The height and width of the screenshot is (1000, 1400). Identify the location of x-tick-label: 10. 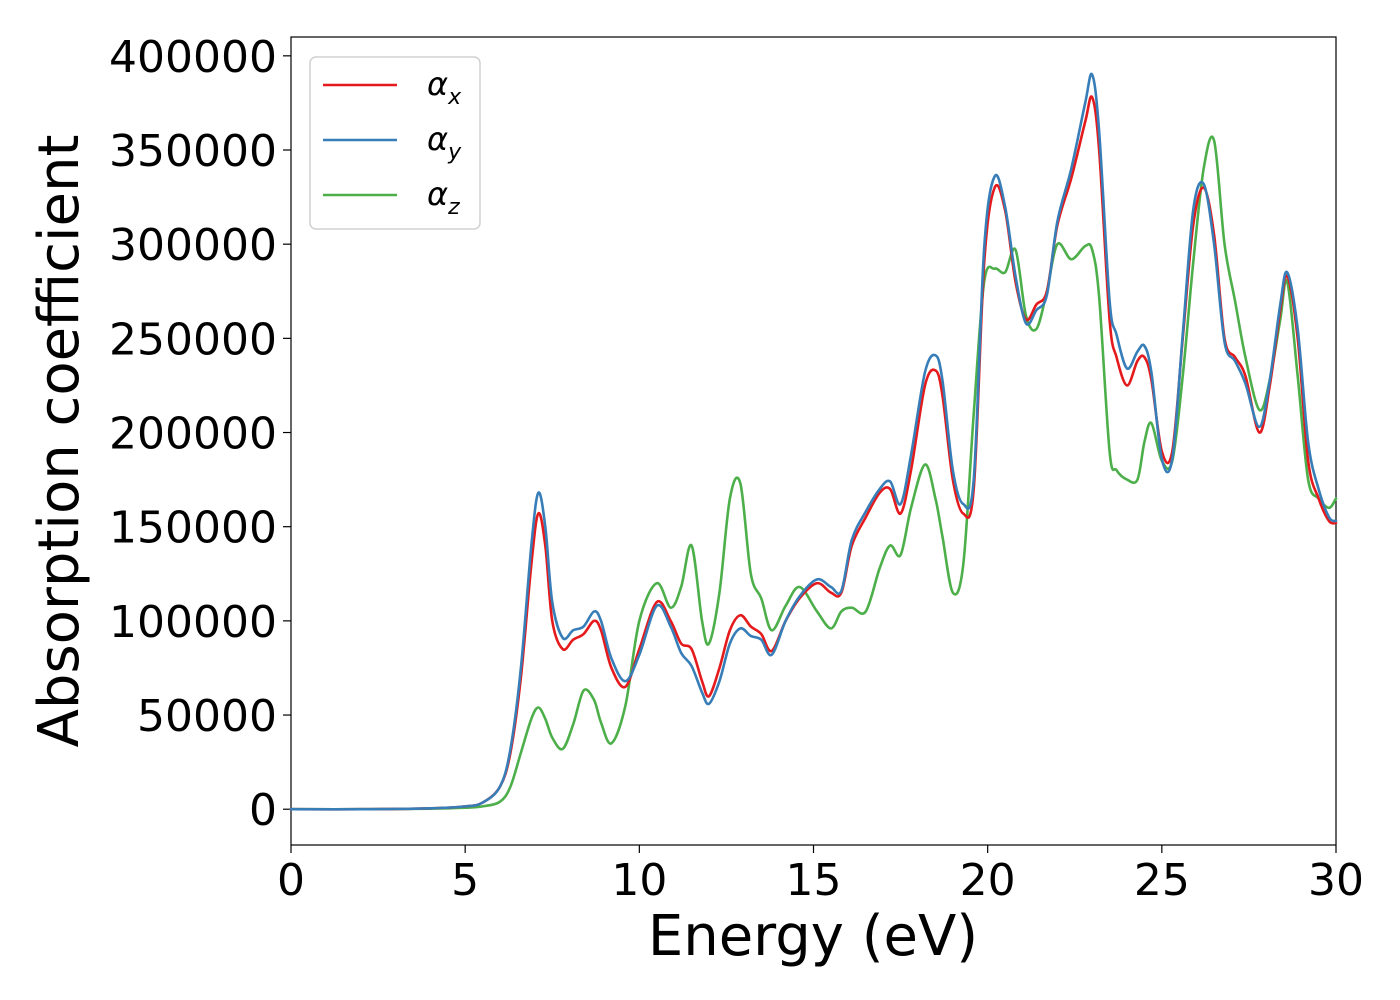
(639, 880).